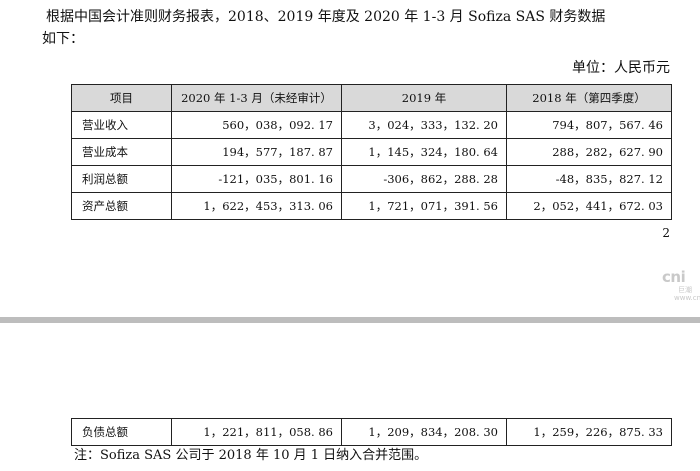 This screenshot has width=700, height=471. I want to click on row-label: 负债总额, so click(121, 432).